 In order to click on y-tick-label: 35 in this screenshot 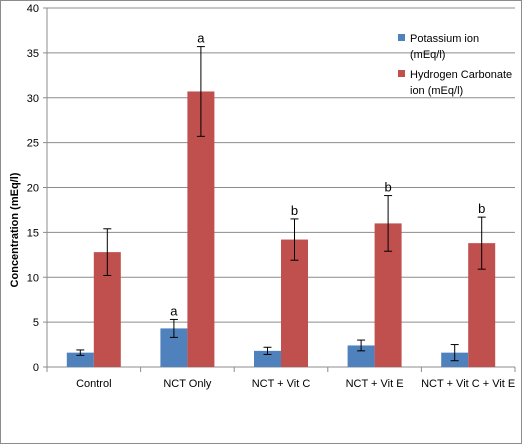, I will do `click(33, 54)`.